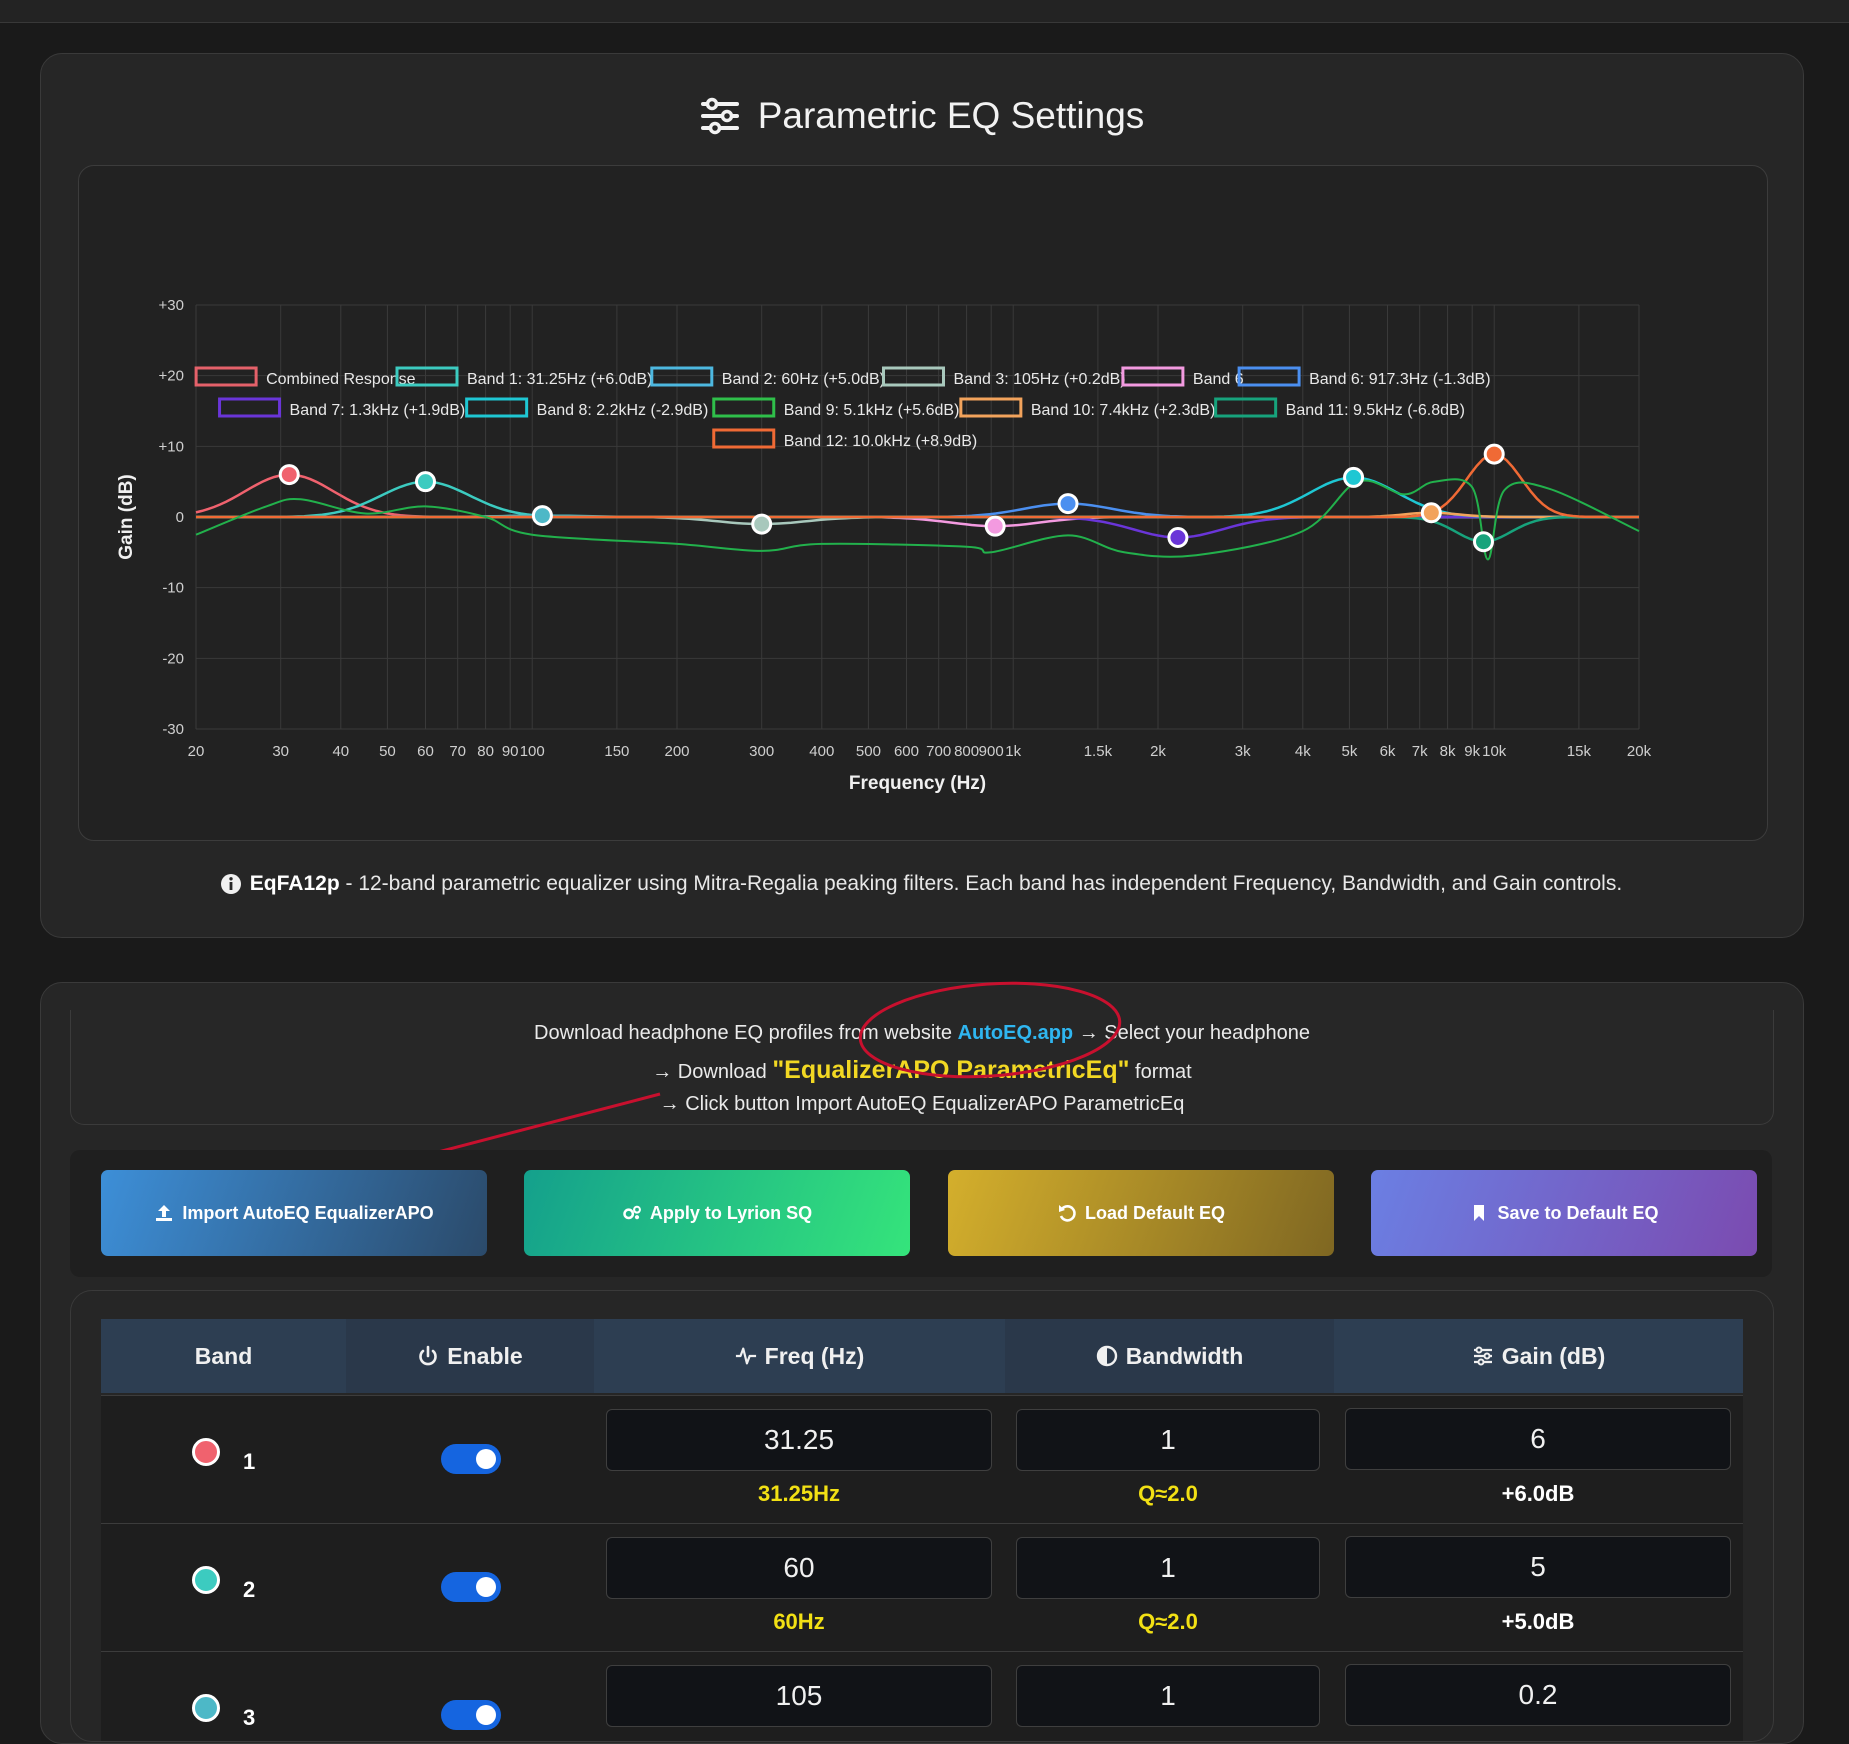  Describe the element at coordinates (951, 1070) in the screenshot. I see `format-highlight: "EqualizerAPO ParametricEq"` at that location.